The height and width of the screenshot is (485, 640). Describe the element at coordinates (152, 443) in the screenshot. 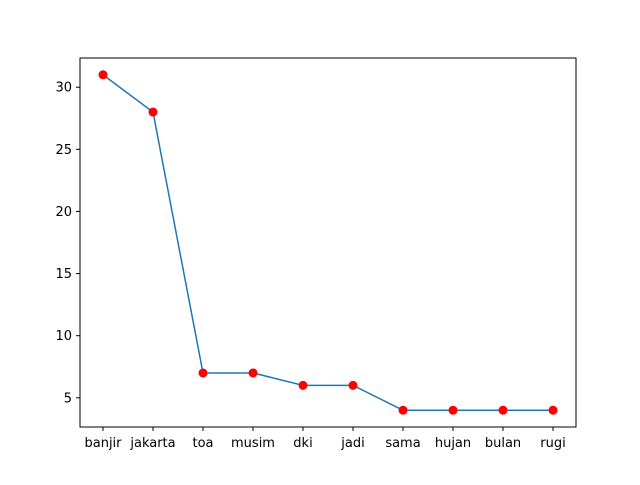

I see `x-tick-label: jakarta` at that location.